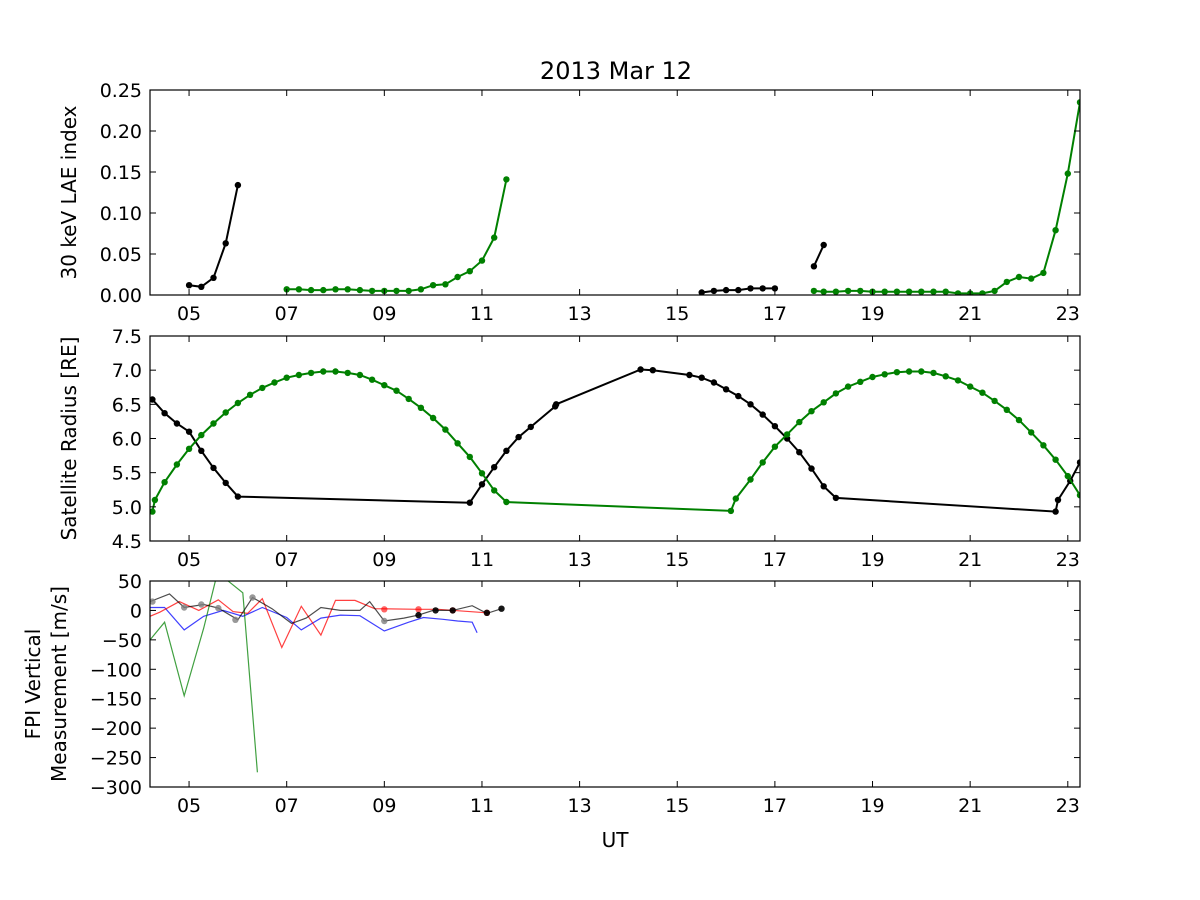  Describe the element at coordinates (121, 255) in the screenshot. I see `y-tick-label: 0.05` at that location.